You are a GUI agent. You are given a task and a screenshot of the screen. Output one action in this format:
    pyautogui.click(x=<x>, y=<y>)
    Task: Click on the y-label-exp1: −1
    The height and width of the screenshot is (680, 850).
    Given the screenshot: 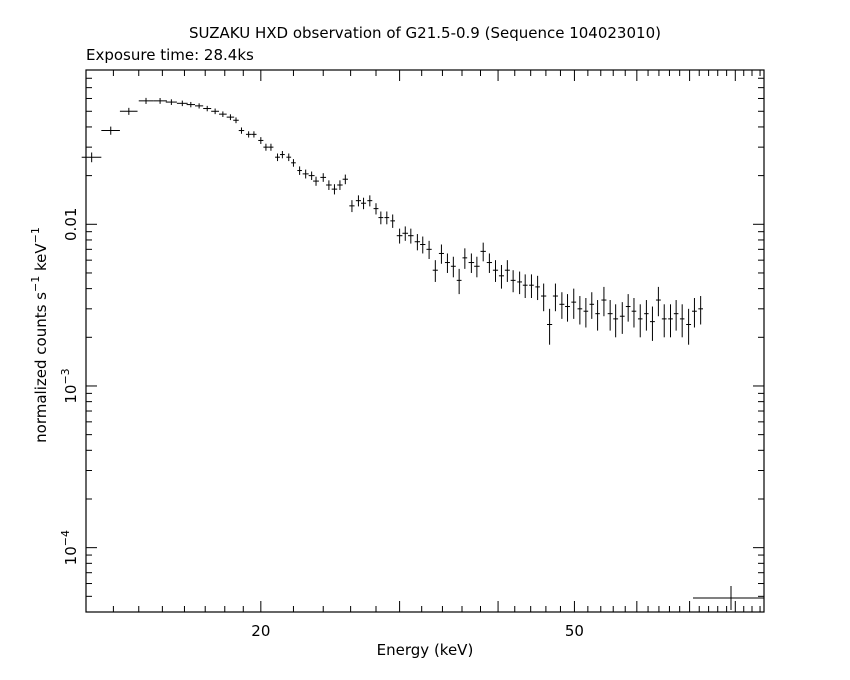 What is the action you would take?
    pyautogui.click(x=35, y=284)
    